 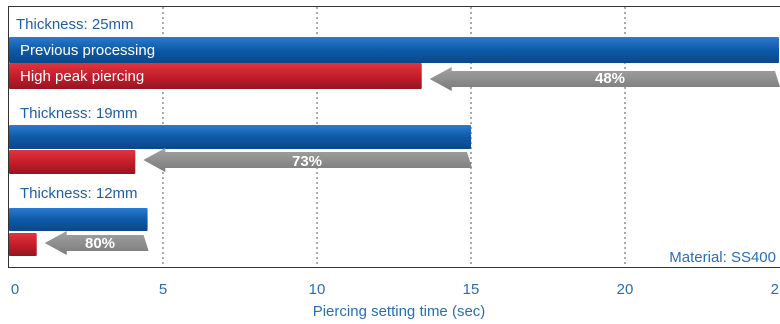 What do you see at coordinates (317, 289) in the screenshot?
I see `x-tick-label-10: 10` at bounding box center [317, 289].